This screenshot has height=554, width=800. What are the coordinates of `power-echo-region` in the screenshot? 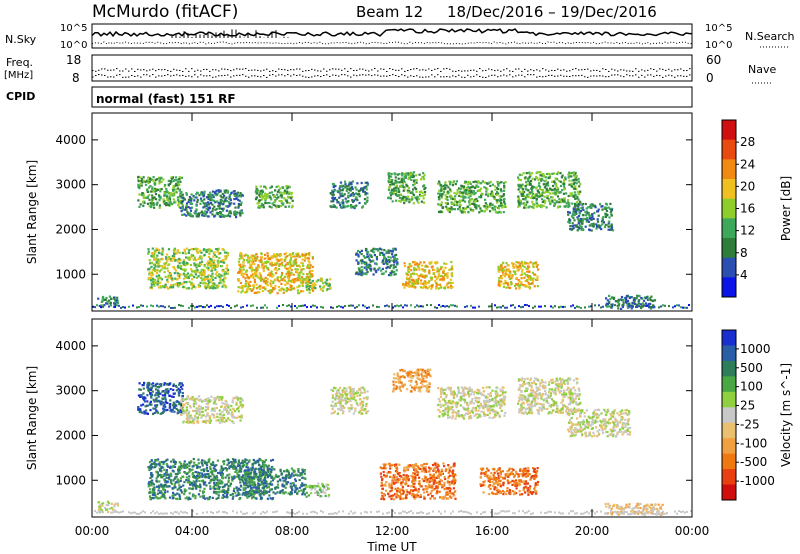 It's located at (276, 273).